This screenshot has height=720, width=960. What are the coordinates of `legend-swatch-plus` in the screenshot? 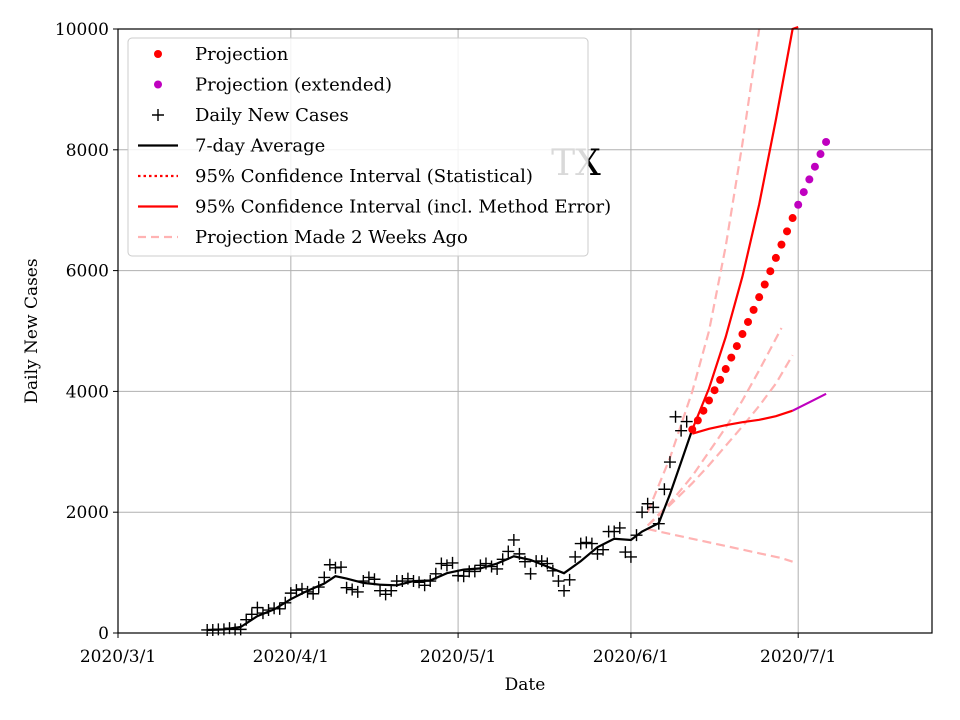 It's located at (158, 115).